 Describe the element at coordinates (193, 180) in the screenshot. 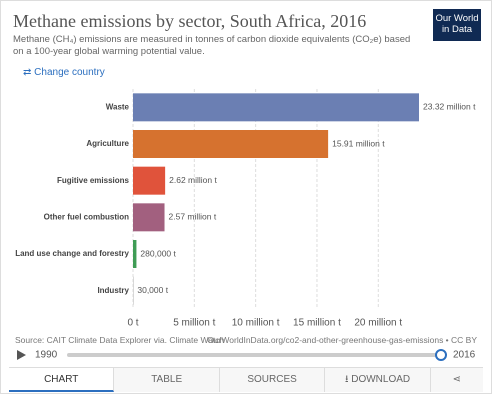

I see `value-label: 2.62 million t` at that location.